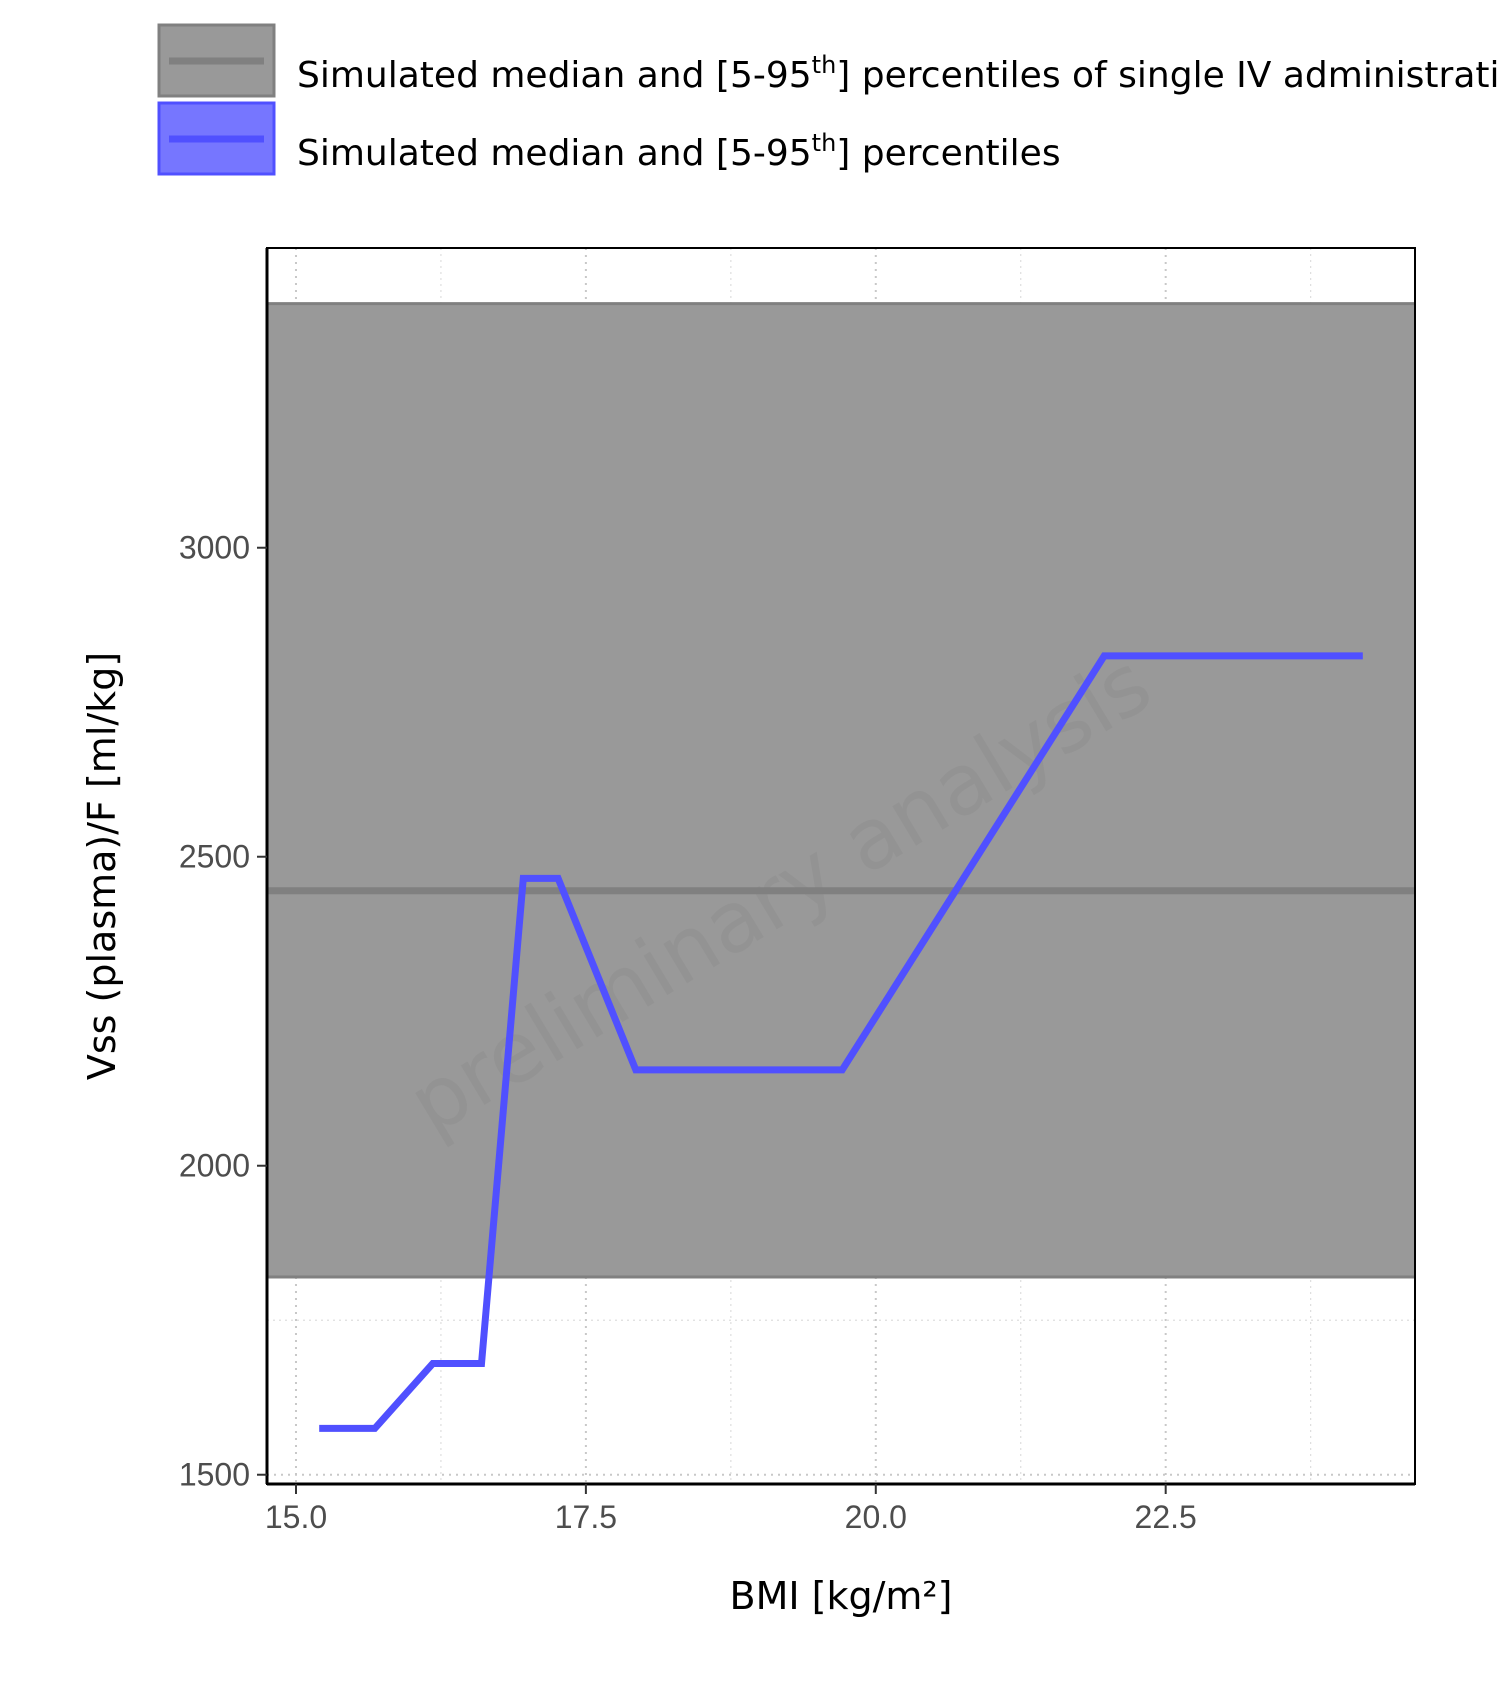 The width and height of the screenshot is (1500, 1703). Describe the element at coordinates (214, 548) in the screenshot. I see `y-tick-label: 3000` at that location.